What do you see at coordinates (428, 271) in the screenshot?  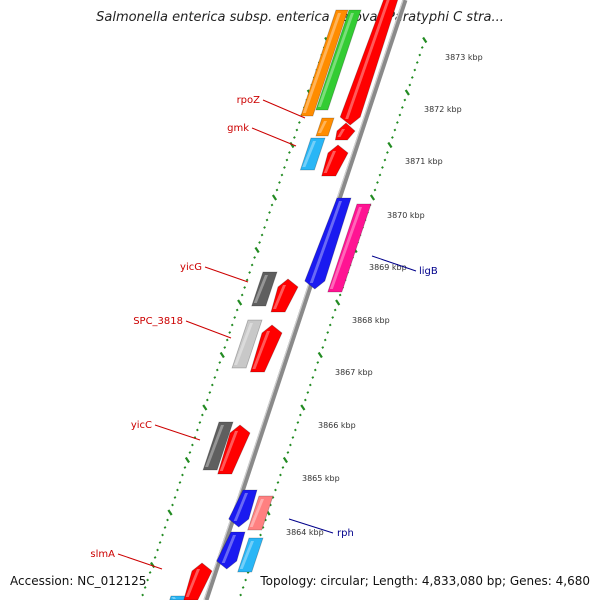 I see `gene-label: ligB` at bounding box center [428, 271].